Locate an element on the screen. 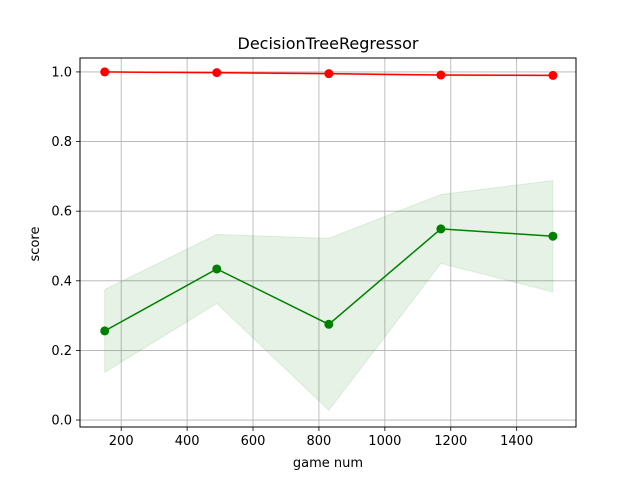 Image resolution: width=640 pixels, height=480 pixels. x-tick-label: 800 is located at coordinates (319, 441).